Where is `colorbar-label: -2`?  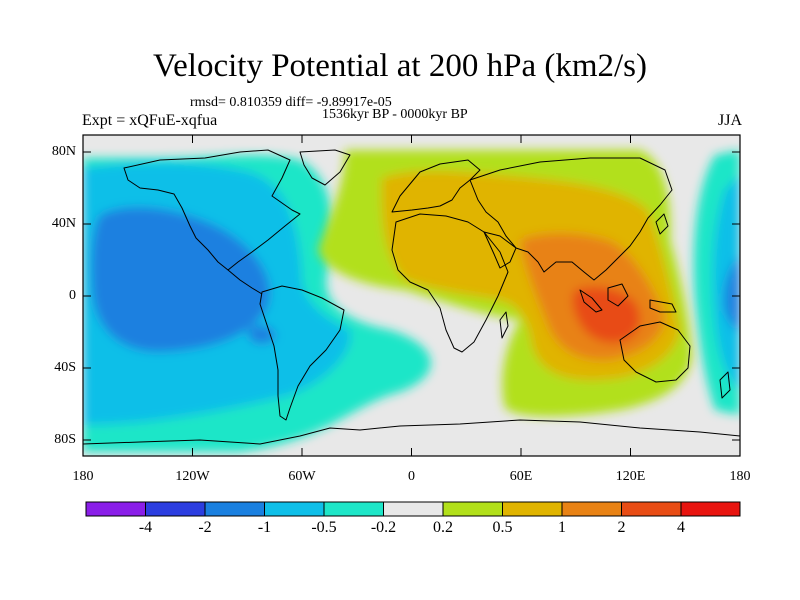 colorbar-label: -2 is located at coordinates (205, 527).